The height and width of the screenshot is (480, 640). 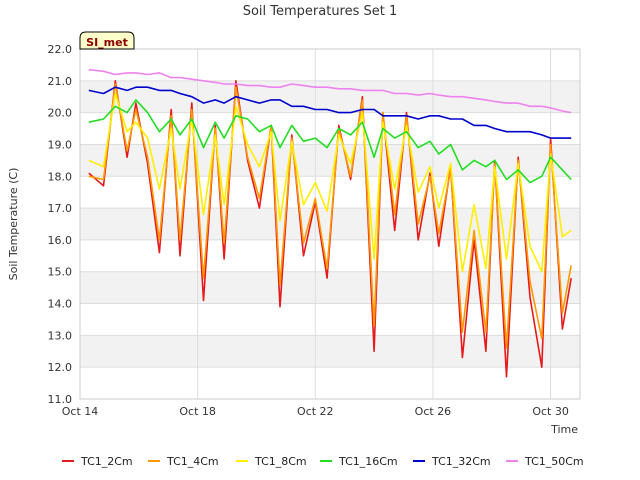 What do you see at coordinates (60, 113) in the screenshot?
I see `y-tick-label: 20.0` at bounding box center [60, 113].